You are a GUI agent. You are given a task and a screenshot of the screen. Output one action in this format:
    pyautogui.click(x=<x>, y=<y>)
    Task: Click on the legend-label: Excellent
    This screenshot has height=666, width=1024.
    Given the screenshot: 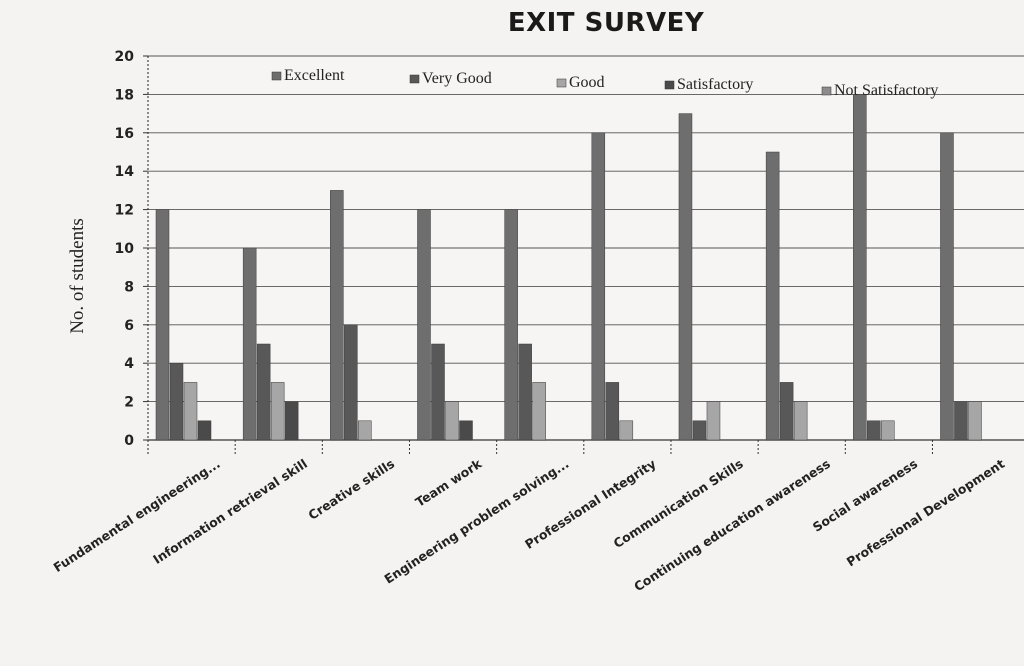 What is the action you would take?
    pyautogui.click(x=314, y=75)
    